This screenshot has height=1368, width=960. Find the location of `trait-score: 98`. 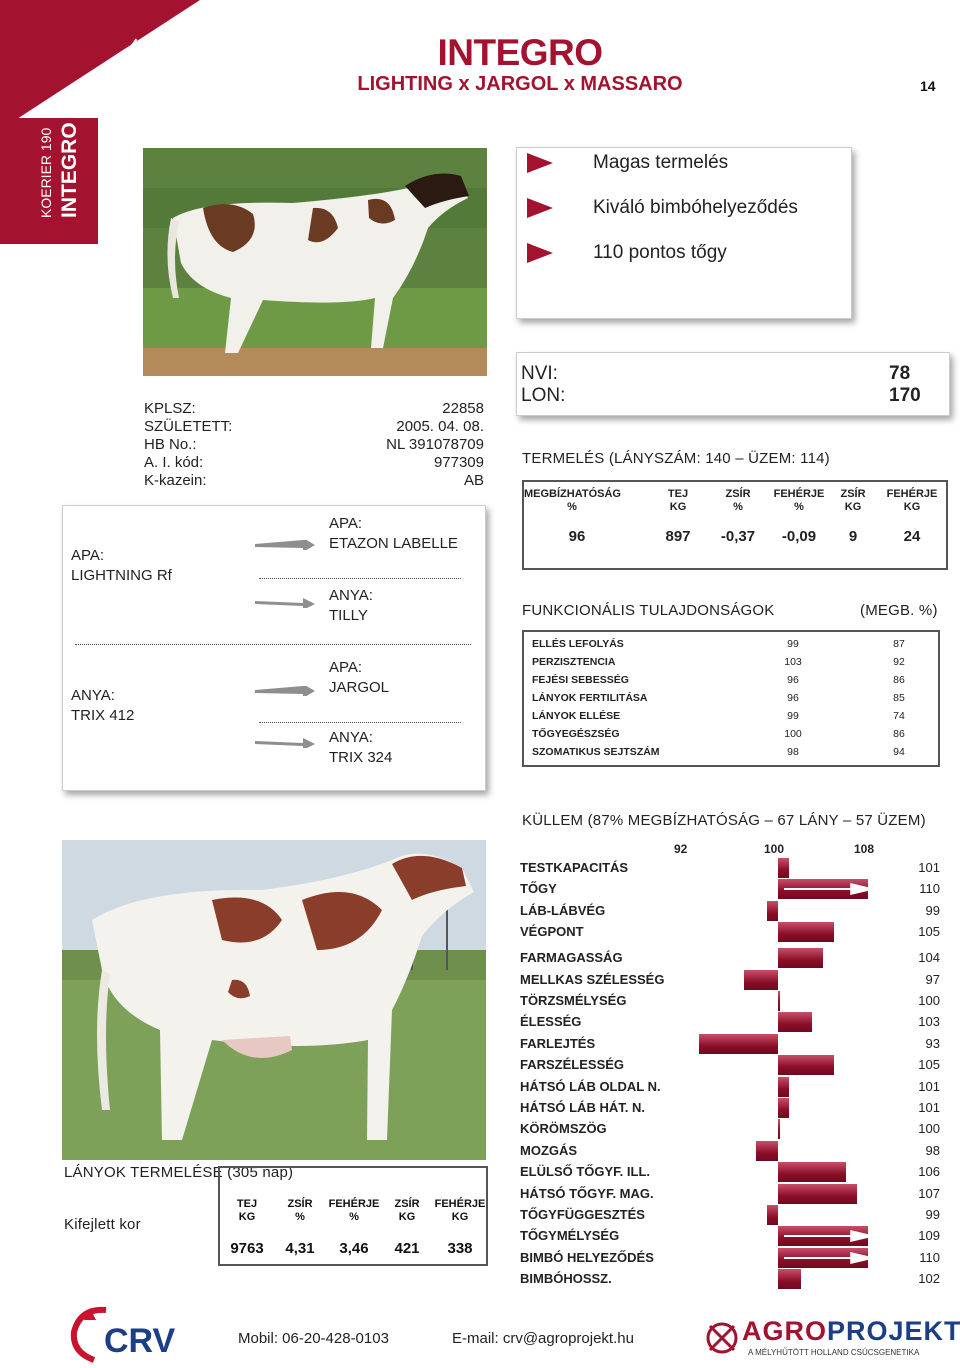

trait-score: 98 is located at coordinates (932, 1150).